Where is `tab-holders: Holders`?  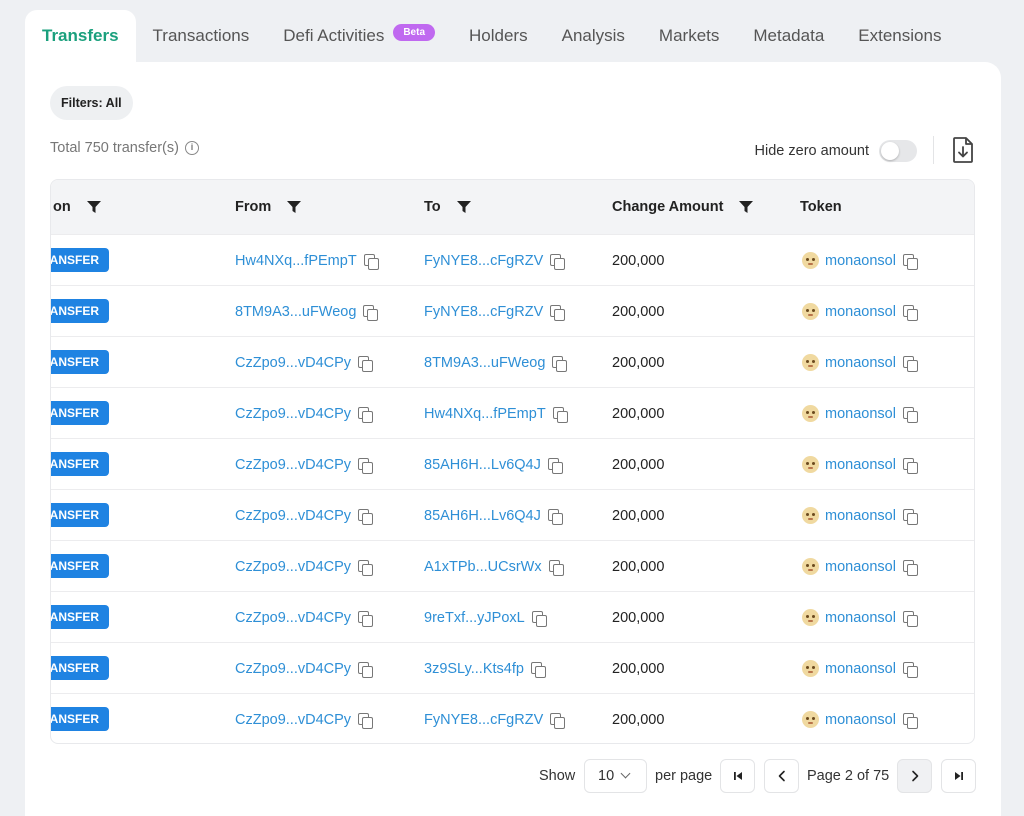 tab-holders: Holders is located at coordinates (498, 36).